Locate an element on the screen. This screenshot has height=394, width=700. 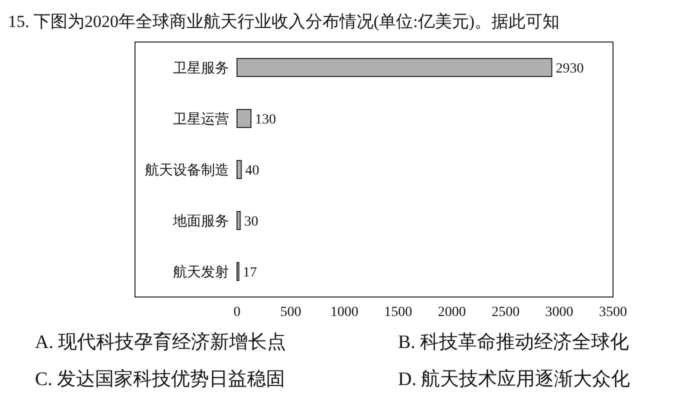
x-tick-label: 2000 is located at coordinates (452, 312).